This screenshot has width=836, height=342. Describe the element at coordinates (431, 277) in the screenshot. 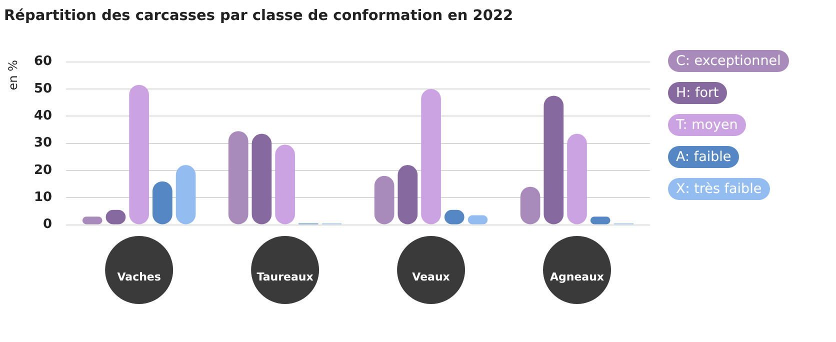

I see `x-tick-label: Veaux` at that location.